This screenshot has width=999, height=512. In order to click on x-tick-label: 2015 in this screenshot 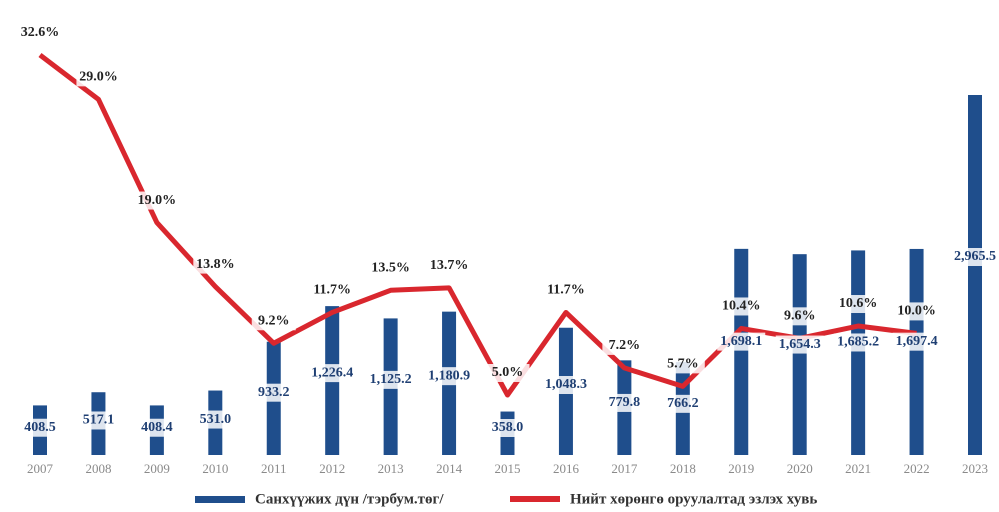, I will do `click(508, 468)`.